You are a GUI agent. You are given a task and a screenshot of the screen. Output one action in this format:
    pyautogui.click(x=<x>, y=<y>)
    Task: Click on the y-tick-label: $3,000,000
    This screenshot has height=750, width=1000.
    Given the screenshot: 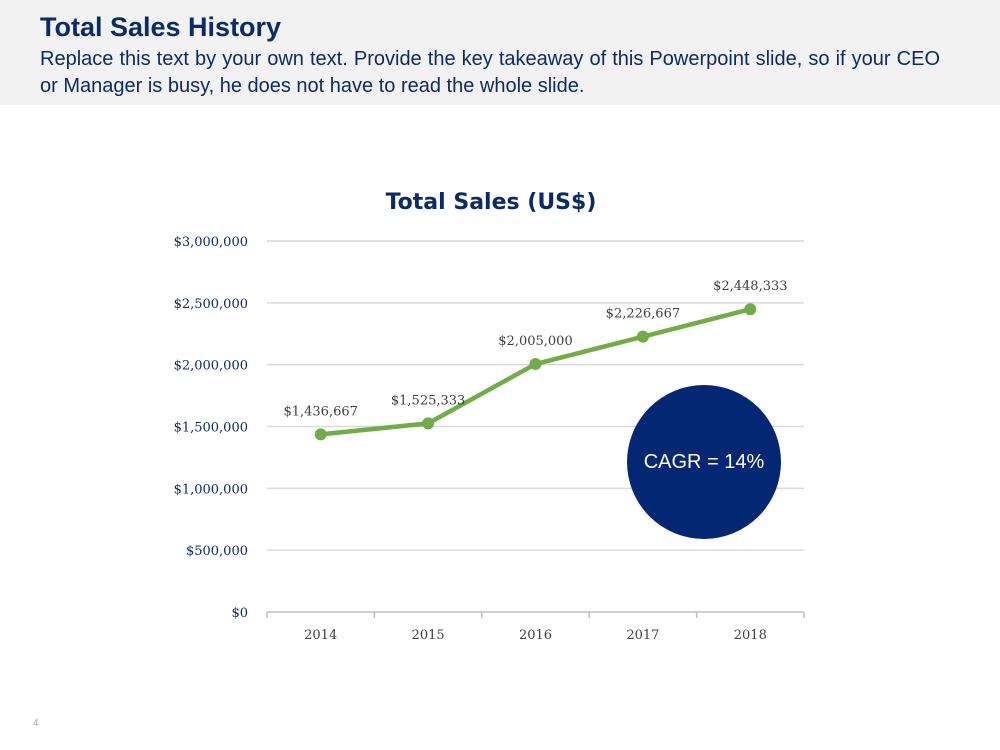 What is the action you would take?
    pyautogui.click(x=211, y=242)
    